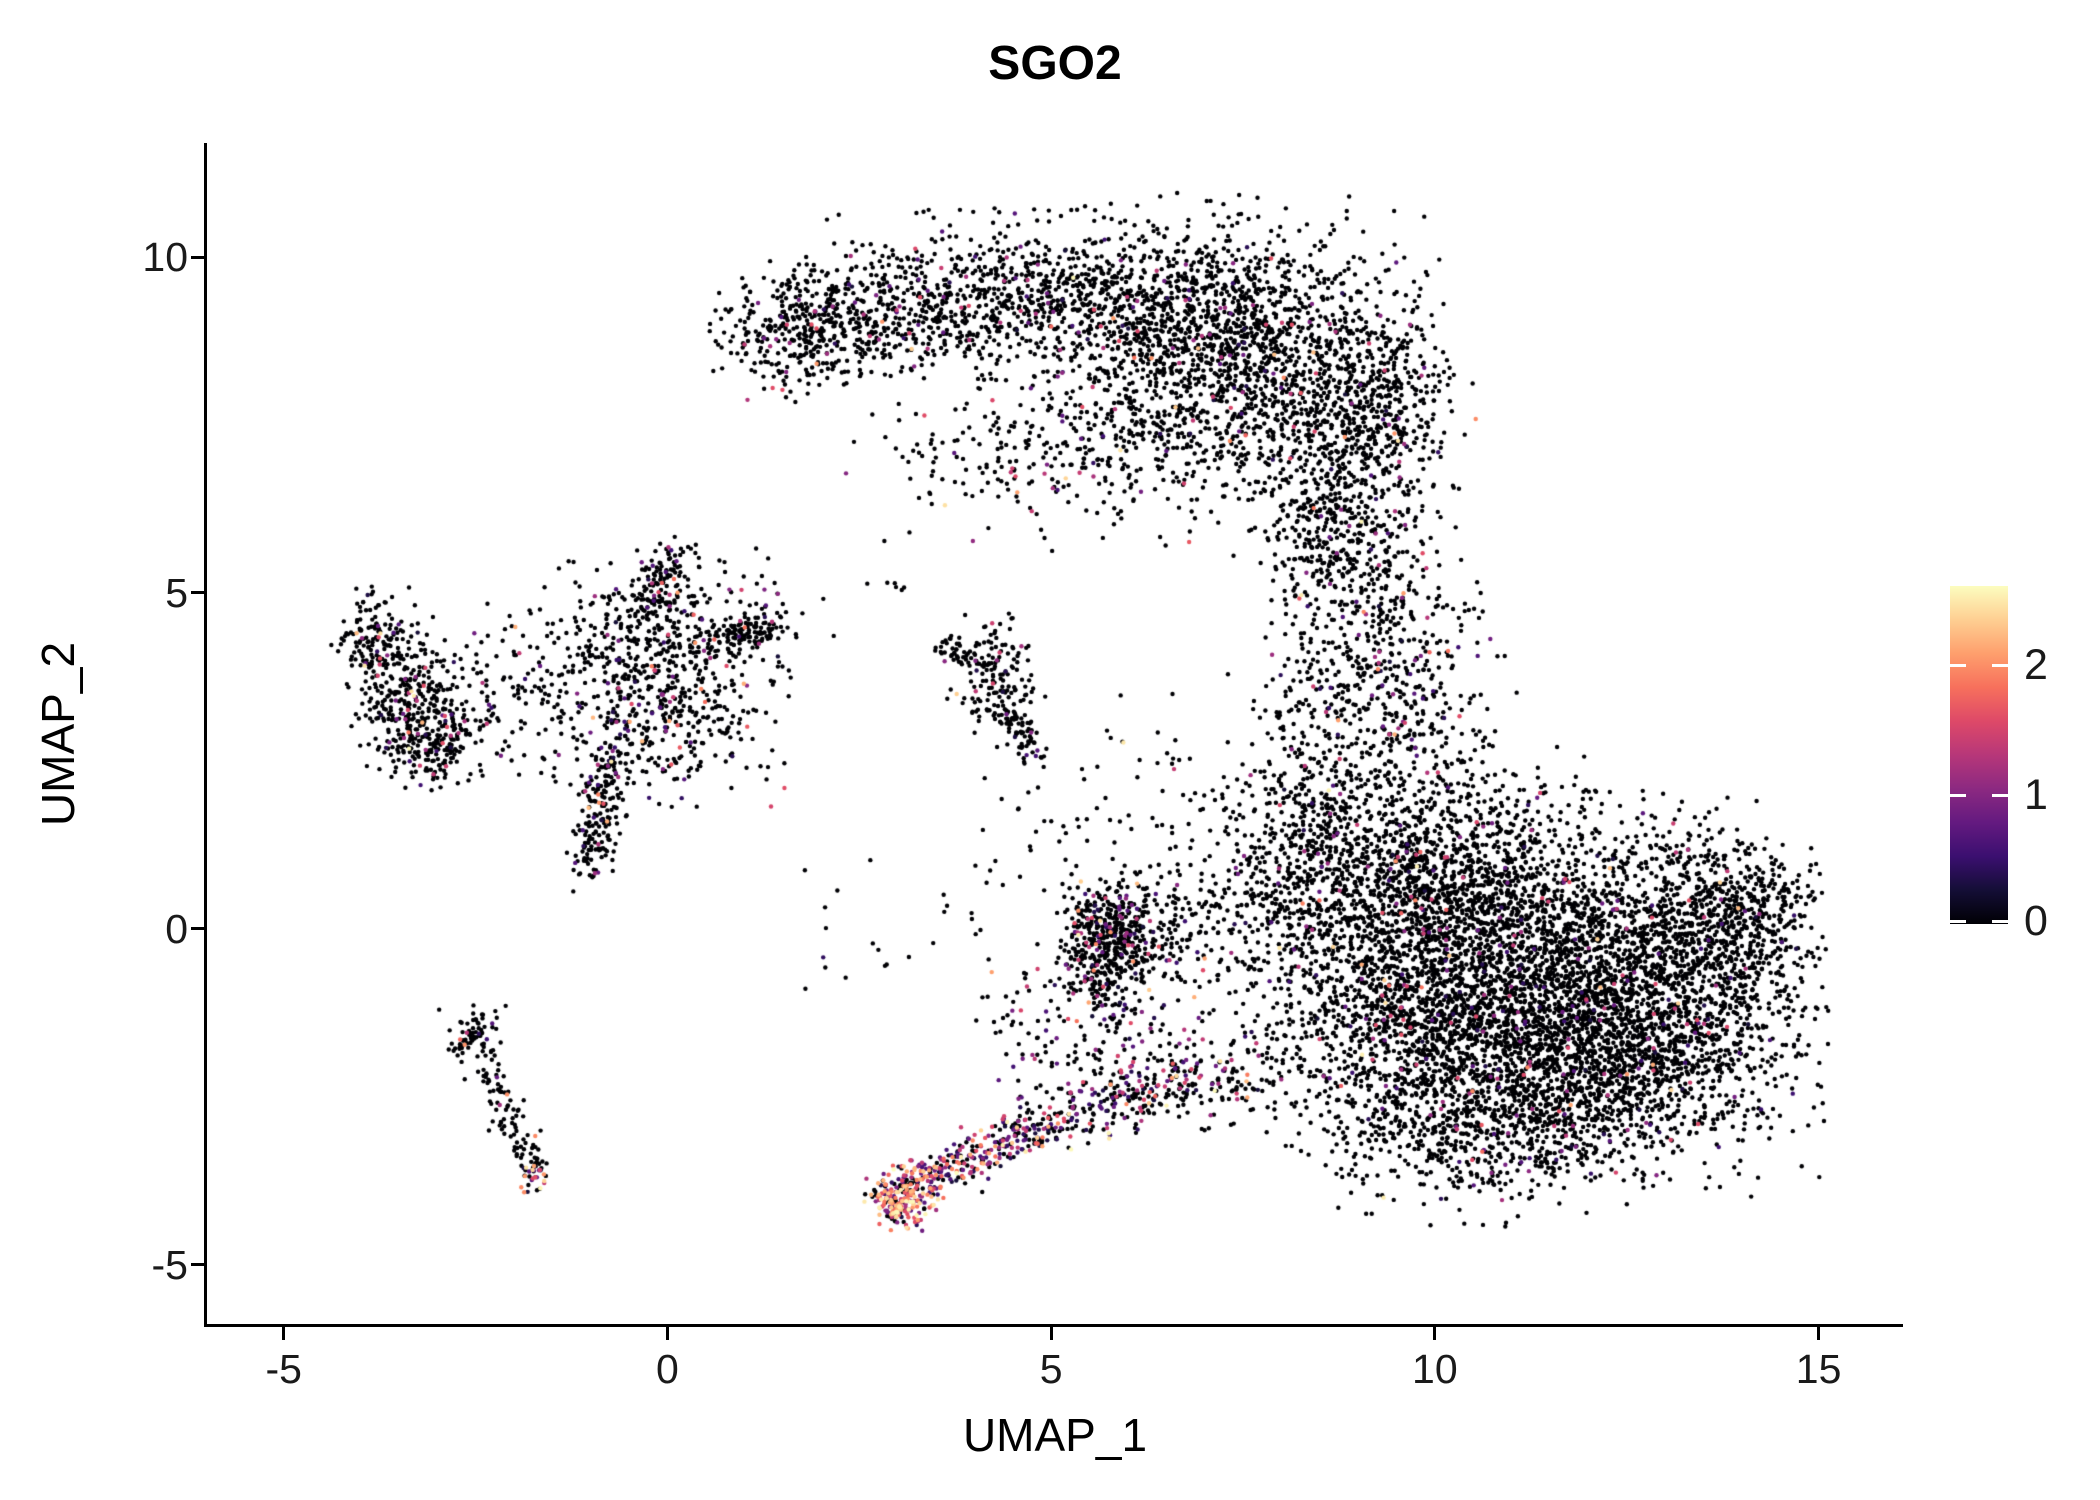 This screenshot has height=1500, width=2100. Describe the element at coordinates (165, 257) in the screenshot. I see `y-tick-label: 10` at that location.